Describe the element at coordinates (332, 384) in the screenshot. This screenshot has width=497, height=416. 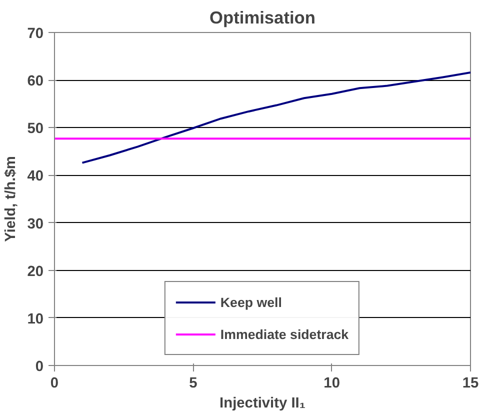
I see `x-tick-label: 10` at that location.